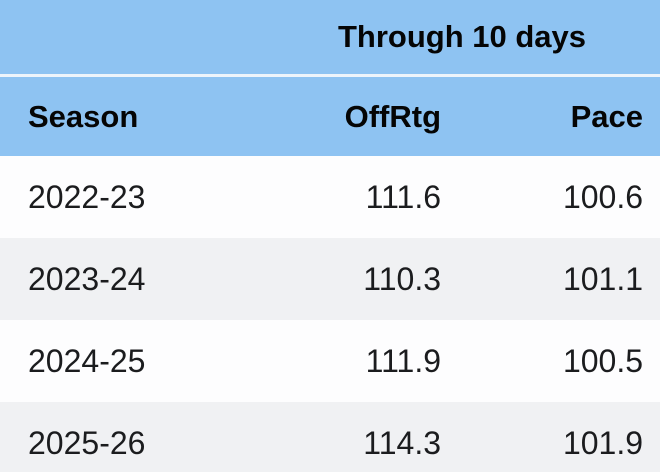 The height and width of the screenshot is (472, 660). I want to click on season-cell: 2025-26, so click(87, 442).